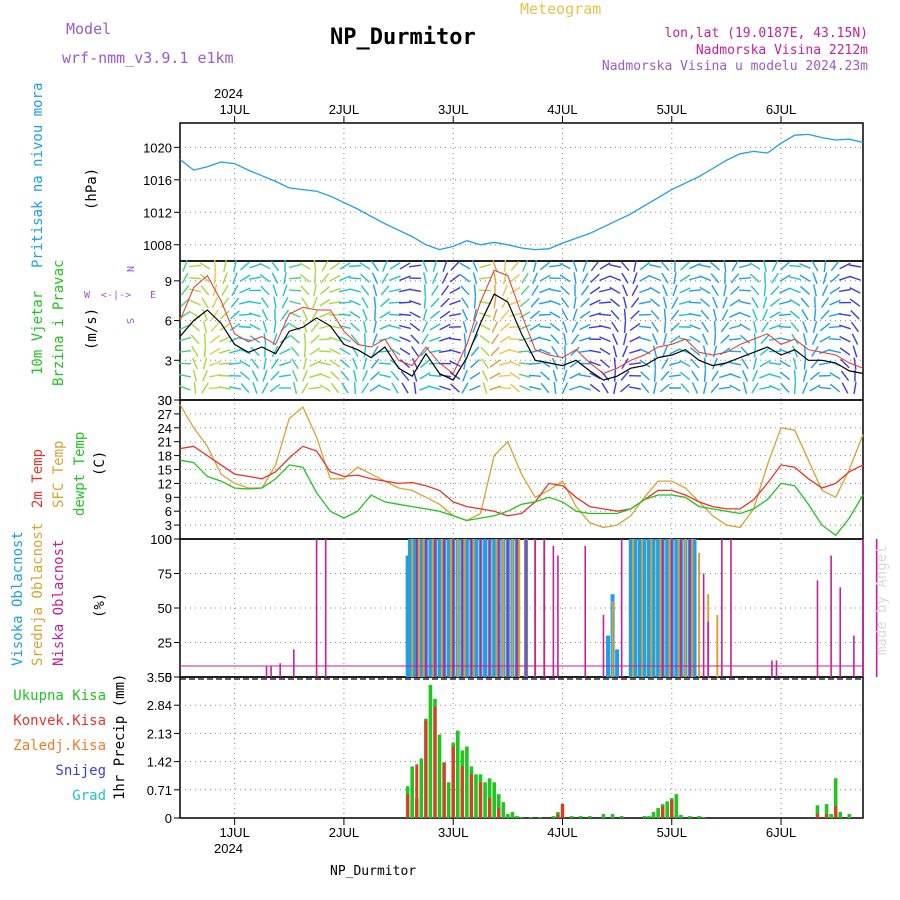 The width and height of the screenshot is (900, 900). Describe the element at coordinates (59, 696) in the screenshot. I see `precip-legend-item: Ukupna Kisa` at that location.